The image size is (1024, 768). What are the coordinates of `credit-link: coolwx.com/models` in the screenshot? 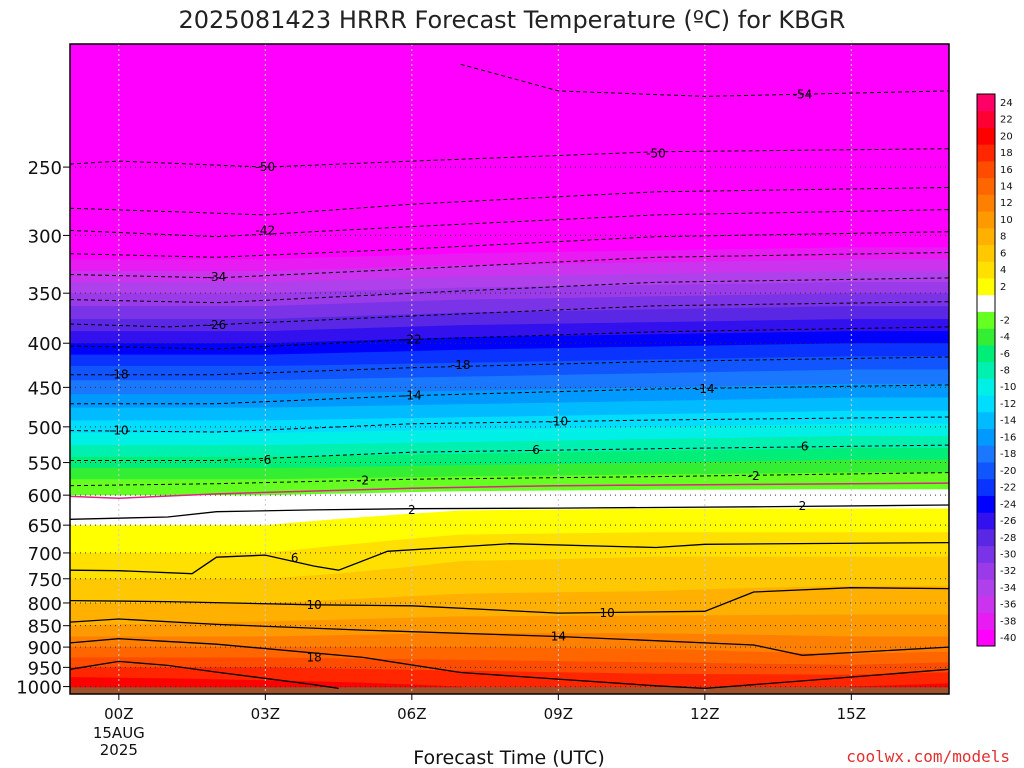 It's located at (928, 756).